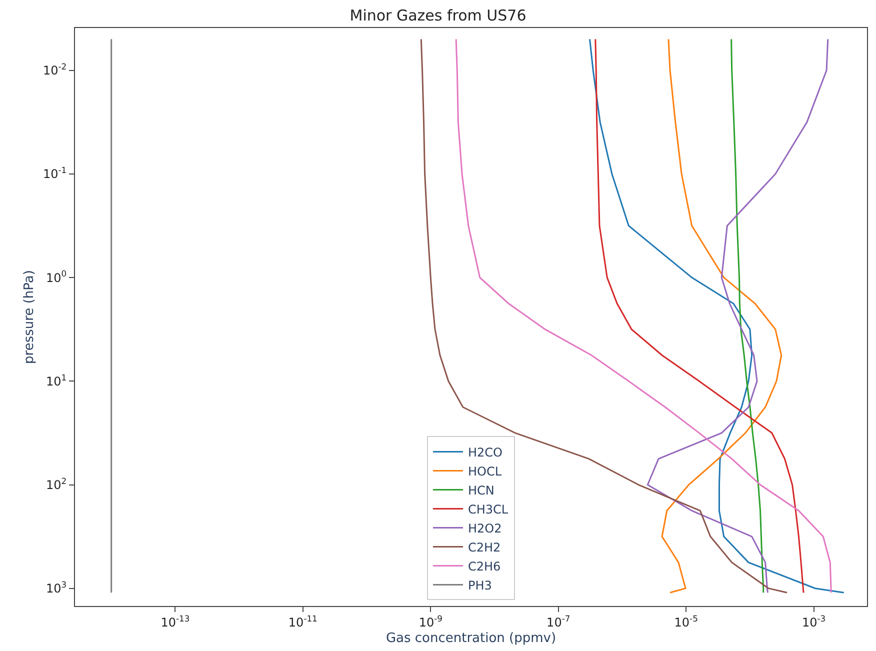  I want to click on y-tick-label: 10$^{2}$, so click(56, 484).